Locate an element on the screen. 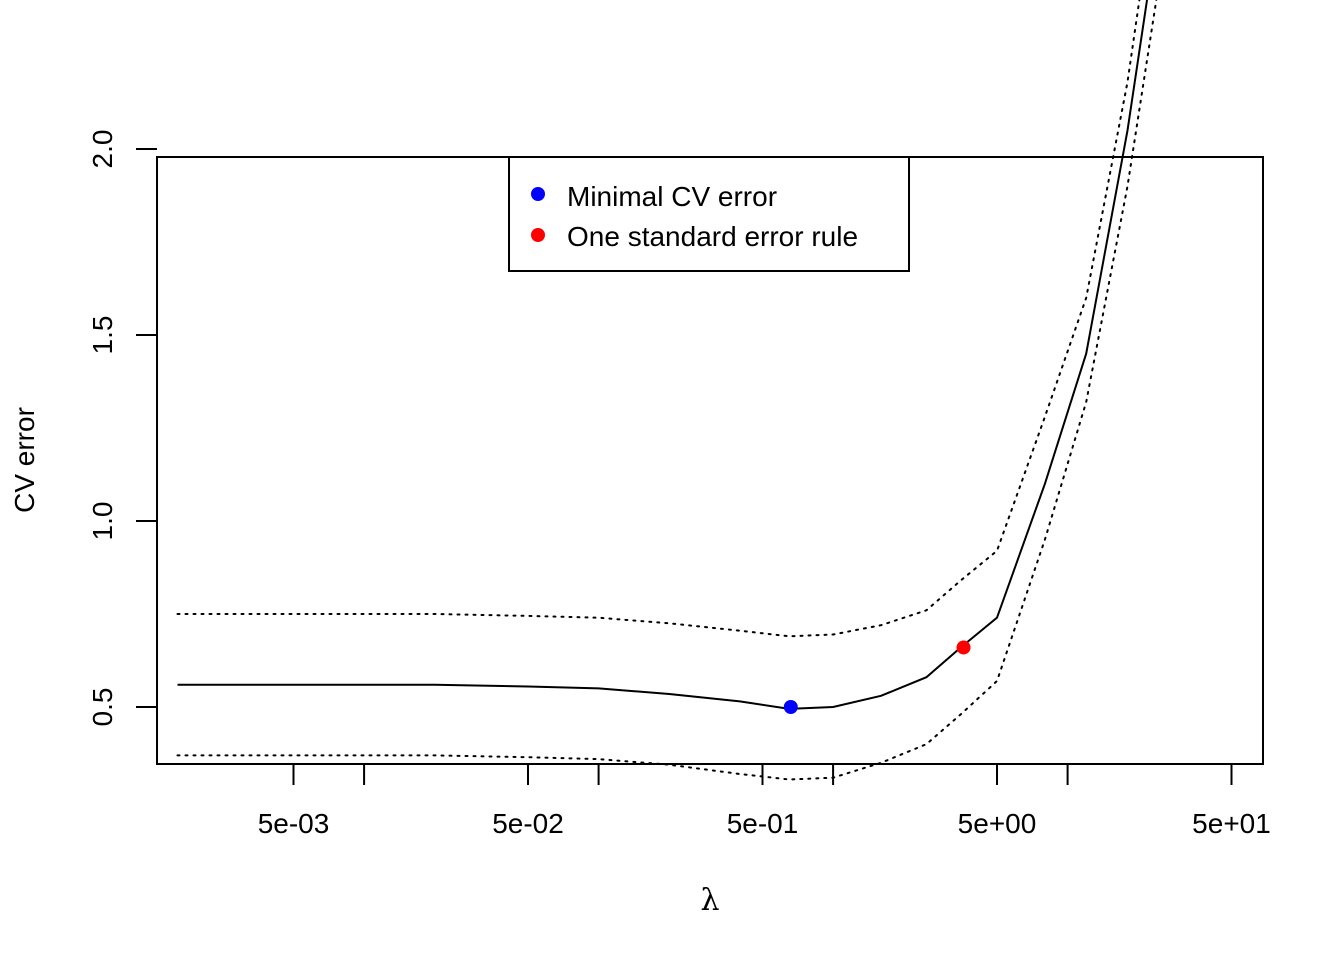 This screenshot has height=960, width=1344. y-axis-label: CV error is located at coordinates (24, 460).